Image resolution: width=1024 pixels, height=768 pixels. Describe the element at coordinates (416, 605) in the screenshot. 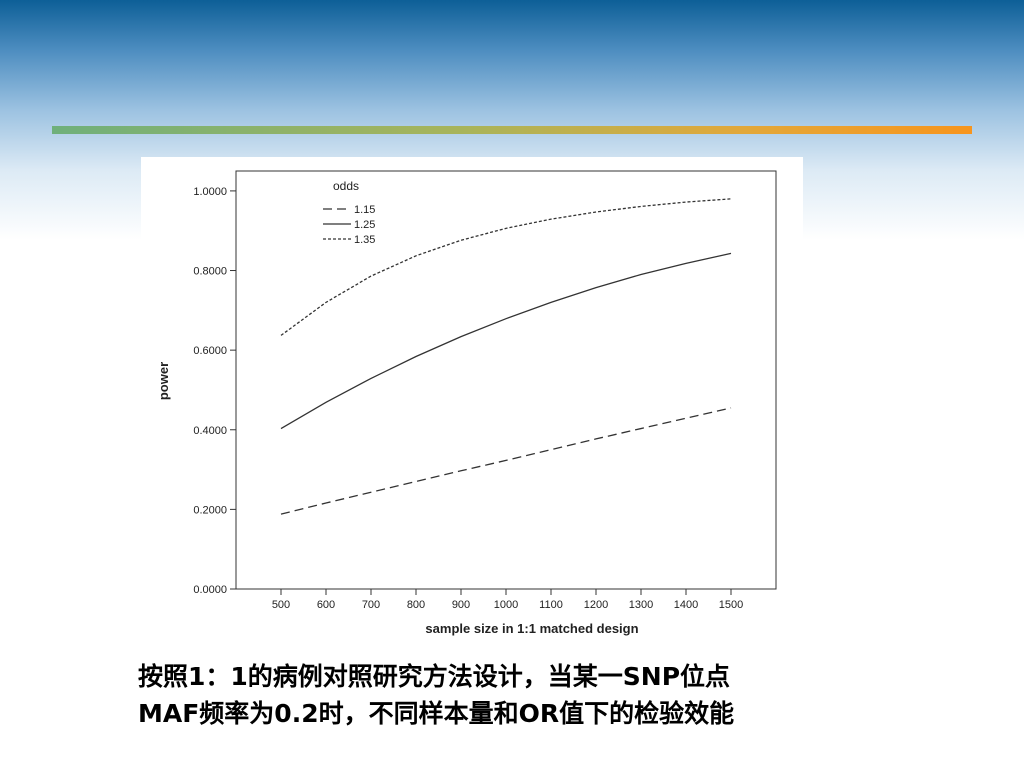

I see `x-tick-label: 800` at that location.